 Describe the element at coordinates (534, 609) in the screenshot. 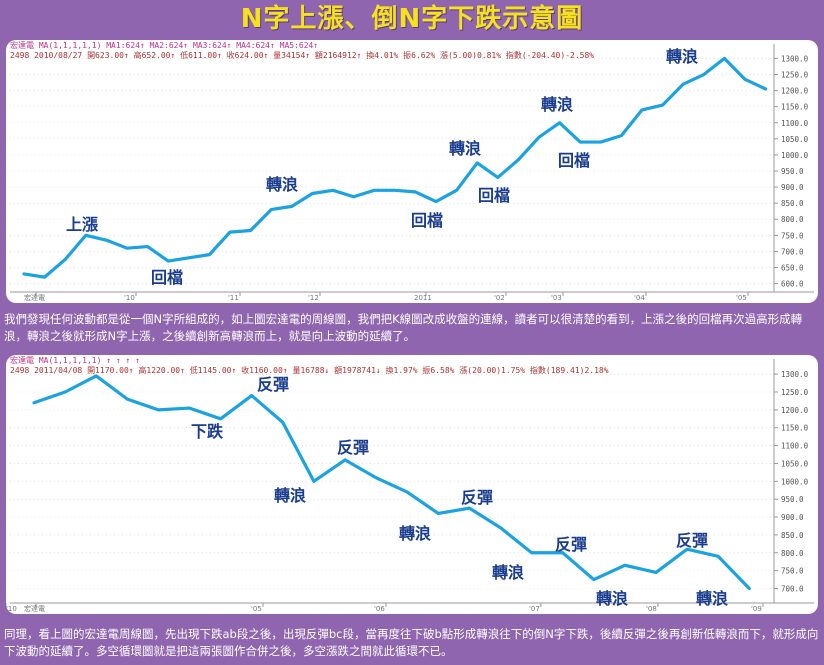

I see `x-tick-label: '07` at that location.